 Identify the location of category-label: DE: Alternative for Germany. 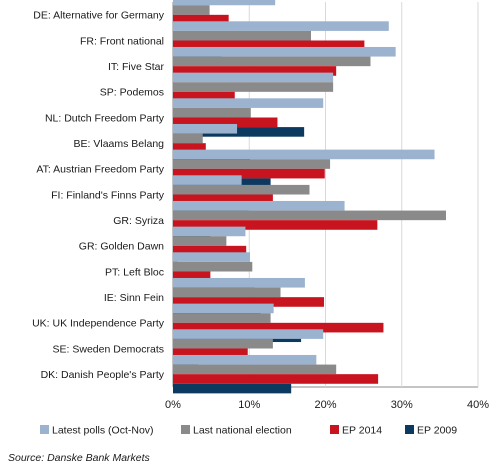
(98, 16).